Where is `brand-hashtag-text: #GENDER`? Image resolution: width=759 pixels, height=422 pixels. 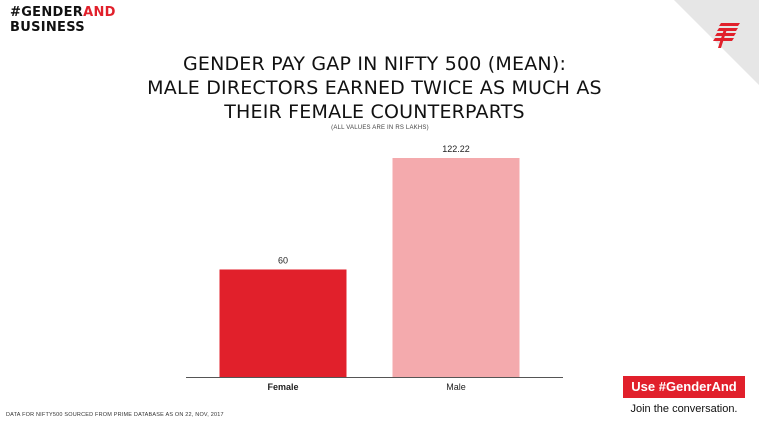
brand-hashtag-text: #GENDER is located at coordinates (47, 12).